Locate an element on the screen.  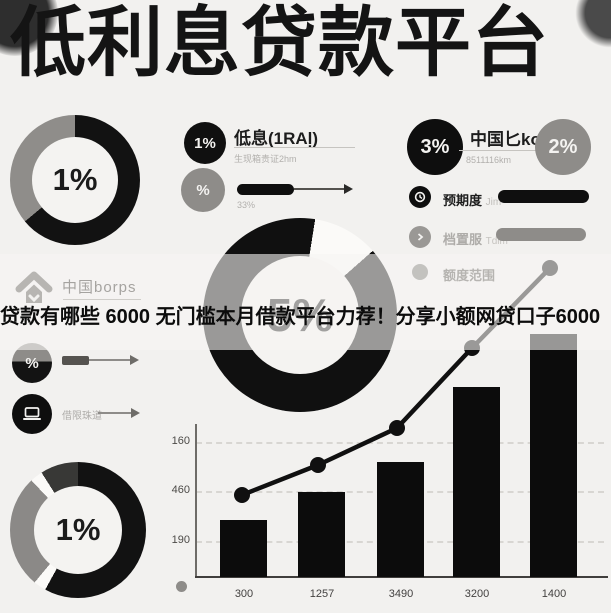
y-axis-tick: 190 is located at coordinates (180, 540).